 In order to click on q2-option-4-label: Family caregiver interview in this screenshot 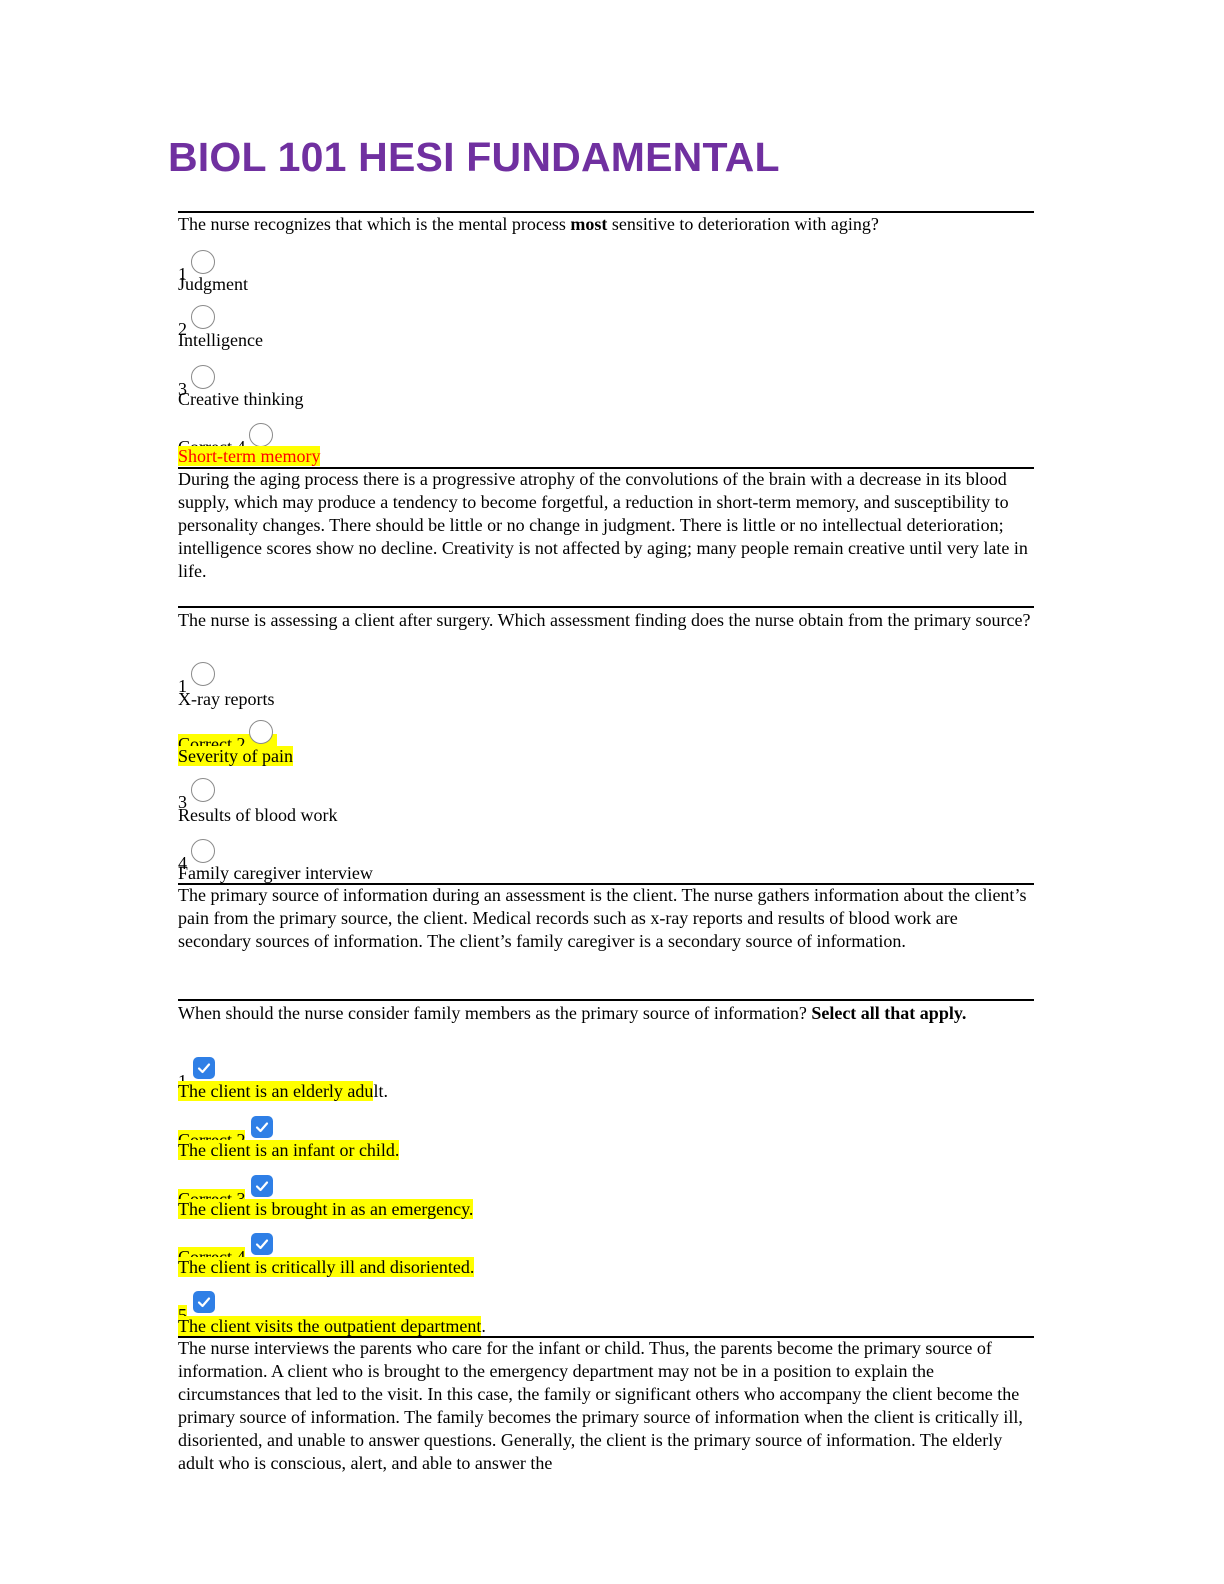, I will do `click(275, 873)`.